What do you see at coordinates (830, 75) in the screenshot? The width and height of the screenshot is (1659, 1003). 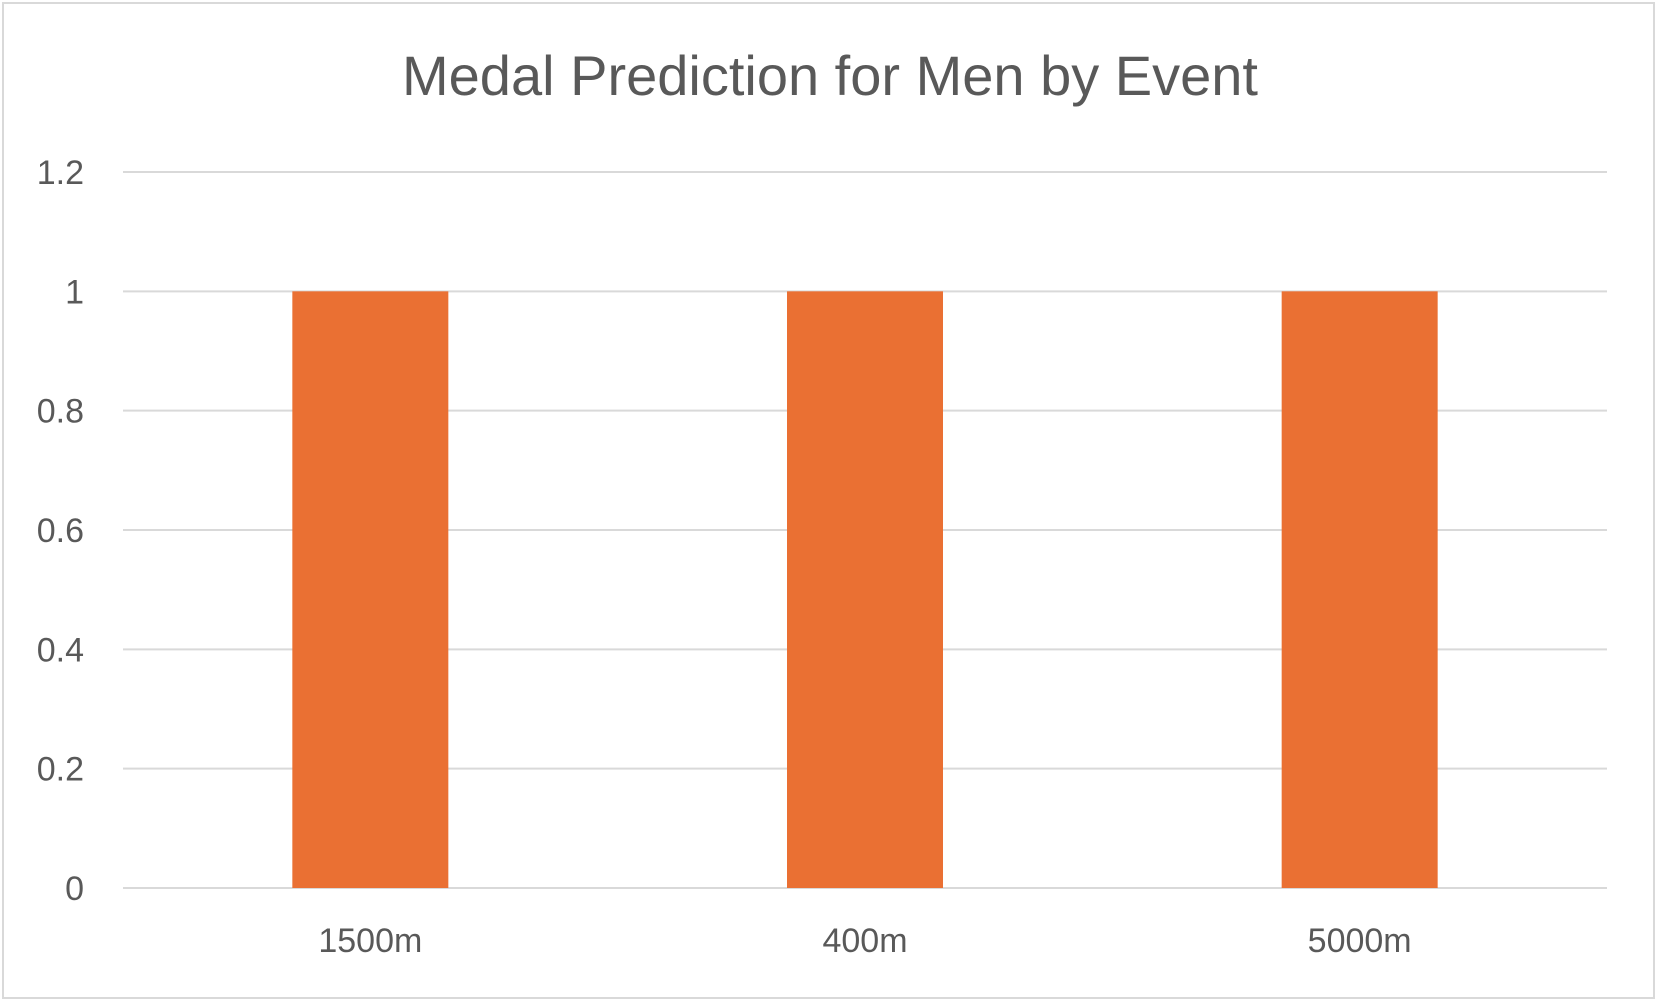 I see `chart-title: Medal Prediction for Men by Event` at bounding box center [830, 75].